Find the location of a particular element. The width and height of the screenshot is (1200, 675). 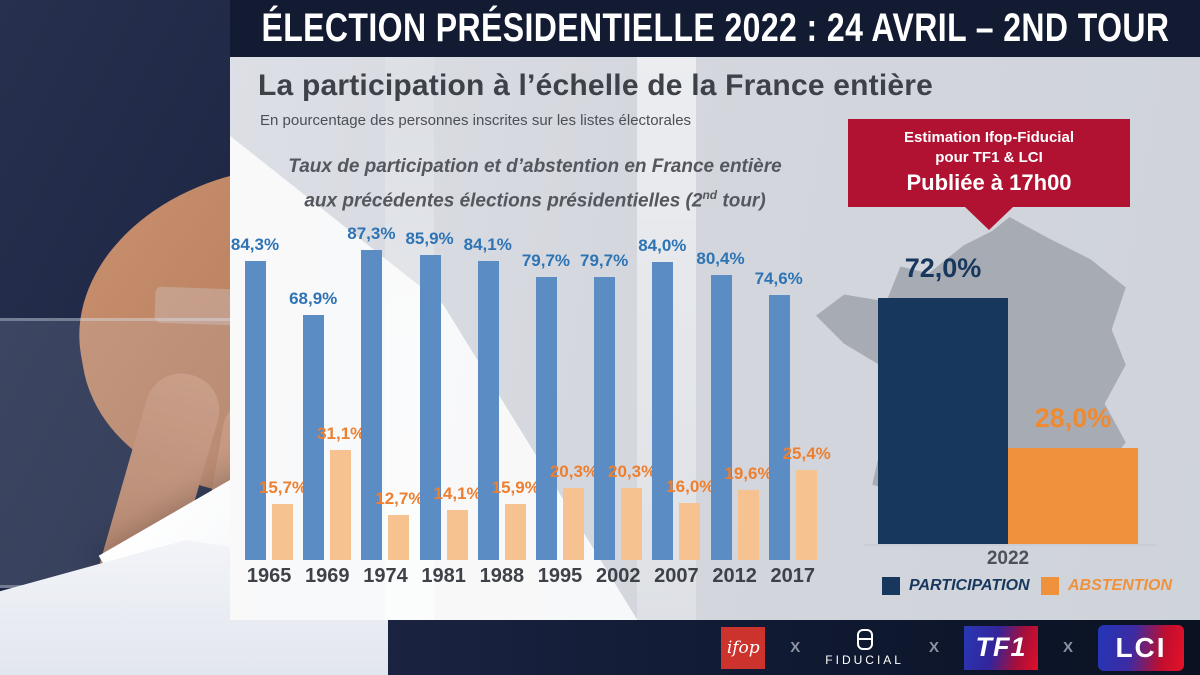

lci-logo-text: LCI is located at coordinates (1141, 647).